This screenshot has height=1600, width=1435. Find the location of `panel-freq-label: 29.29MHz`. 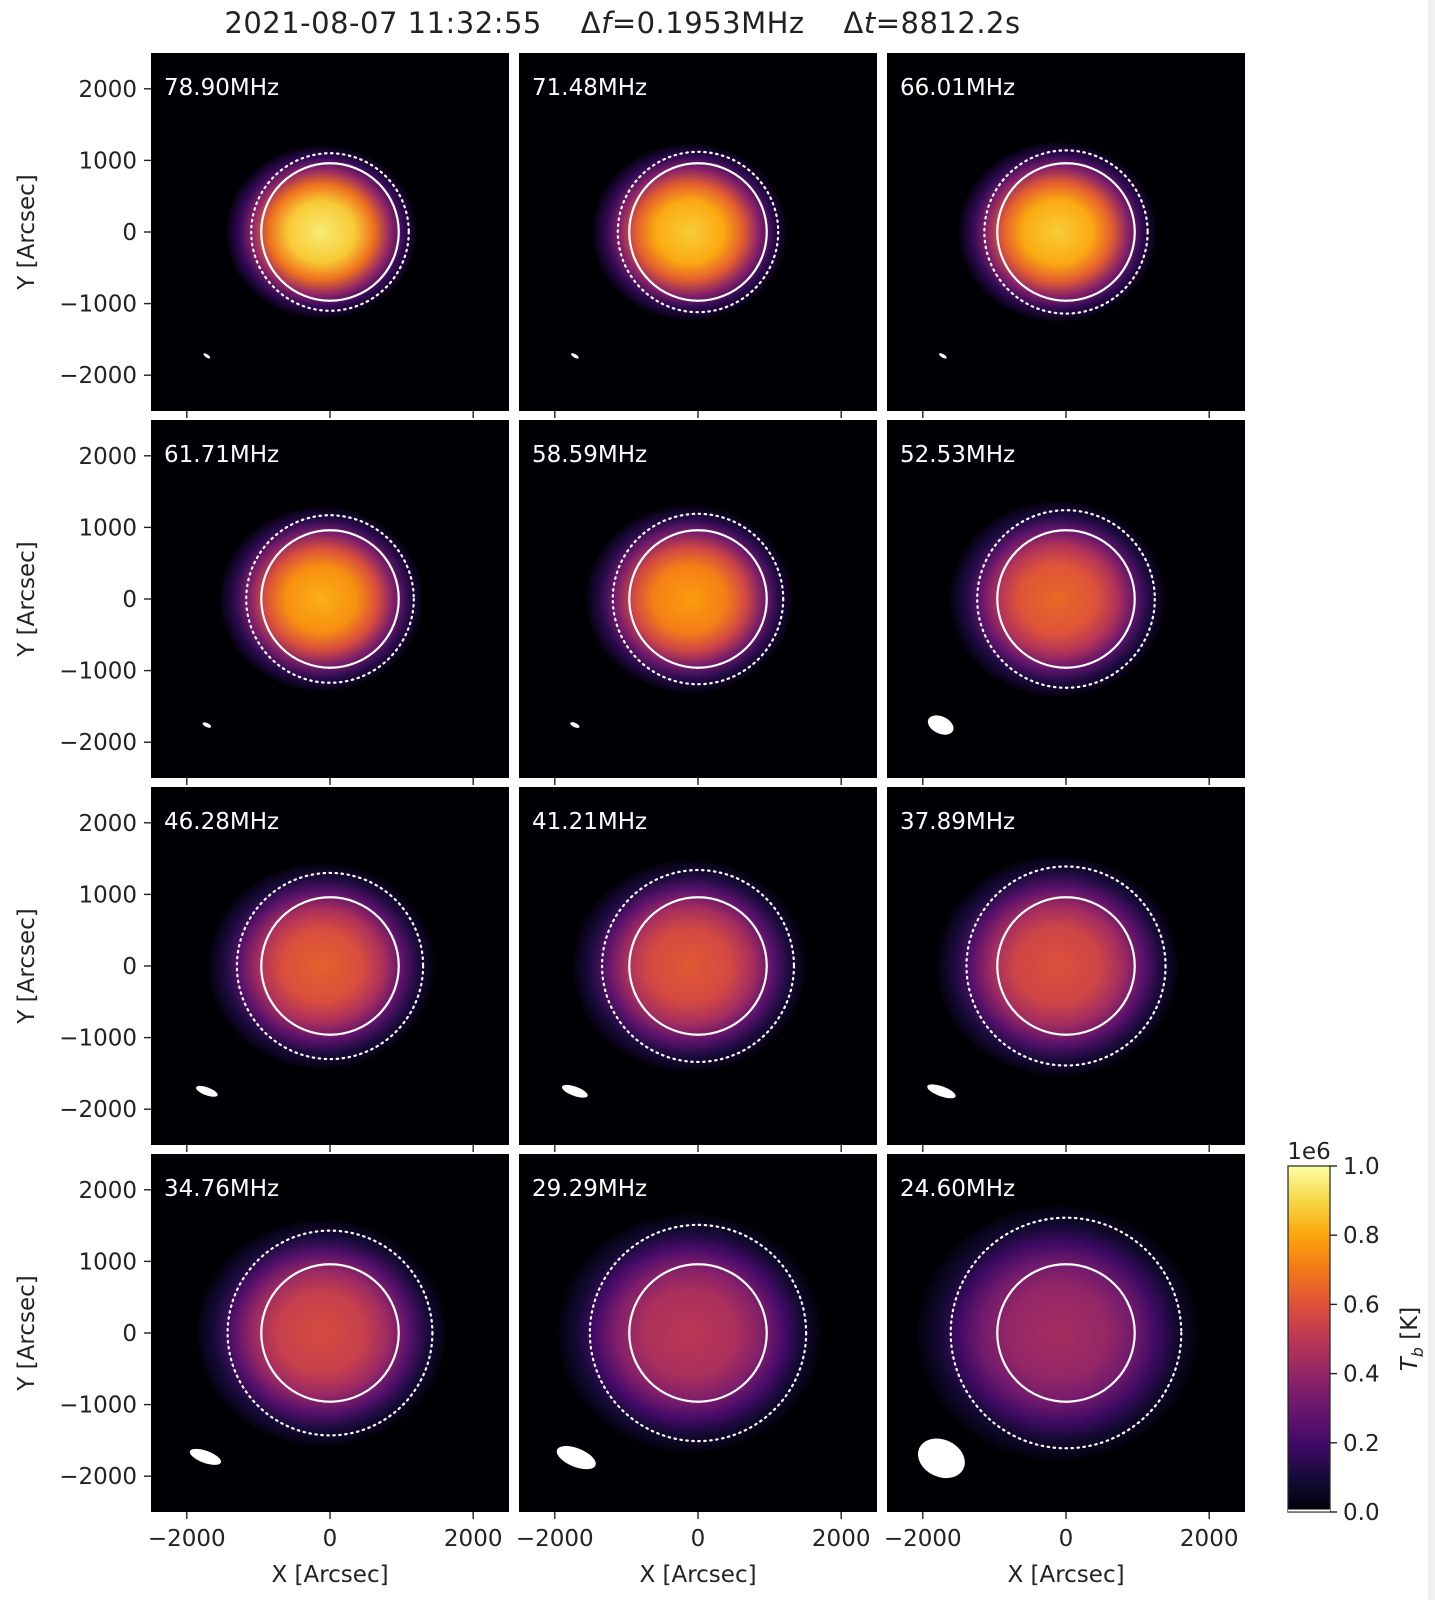

panel-freq-label: 29.29MHz is located at coordinates (589, 1189).